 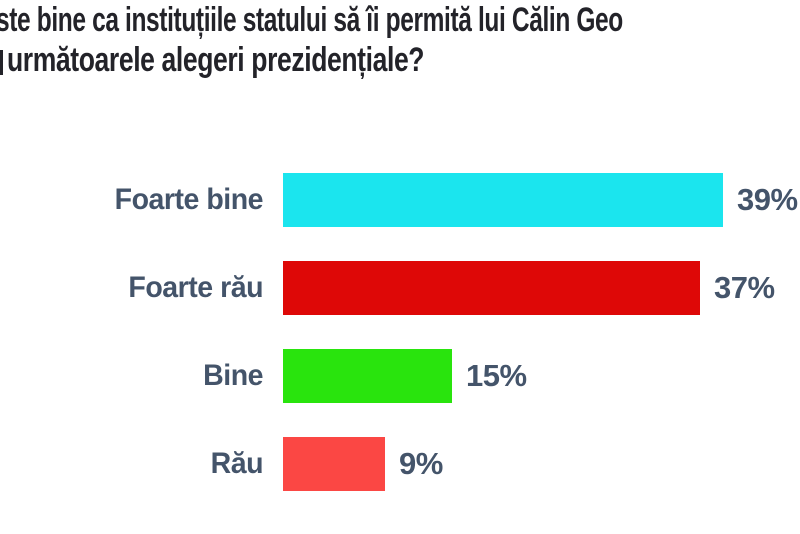 What do you see at coordinates (196, 287) in the screenshot?
I see `category-label-foarte-rau: Foarte rău` at bounding box center [196, 287].